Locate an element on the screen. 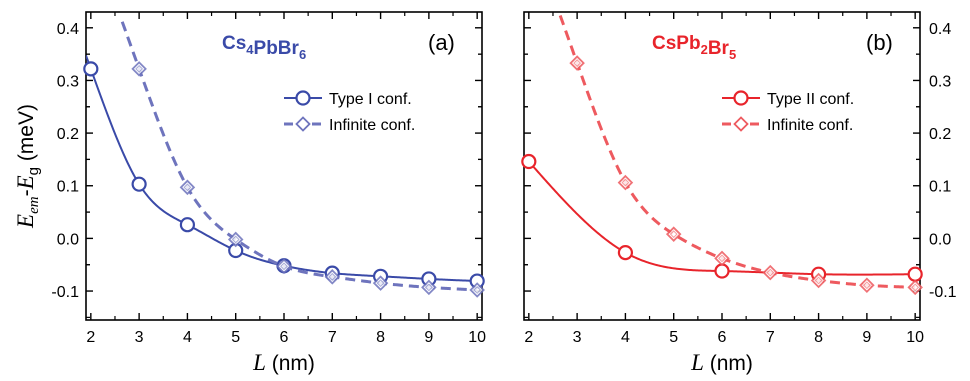 This screenshot has width=970, height=381. material-element: PbBr is located at coordinates (277, 48).